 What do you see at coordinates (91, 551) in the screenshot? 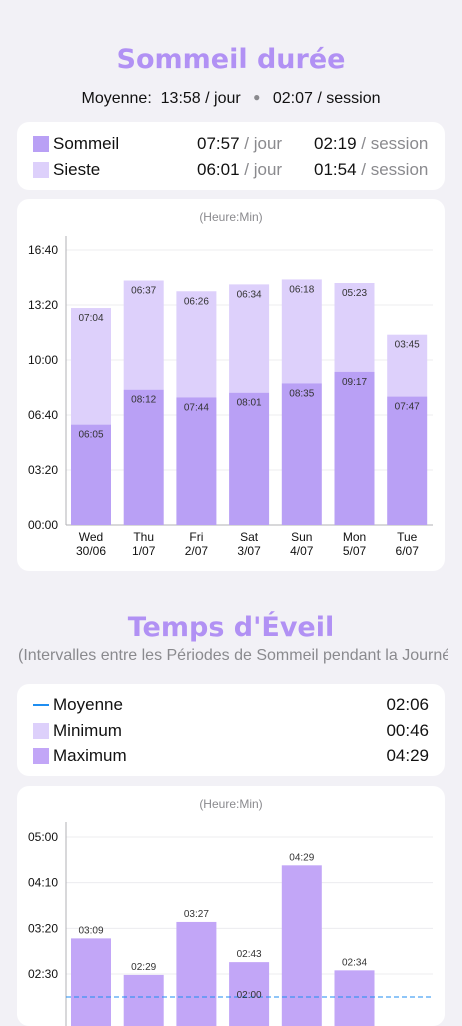
I see `x-tick-date: 30/06` at bounding box center [91, 551].